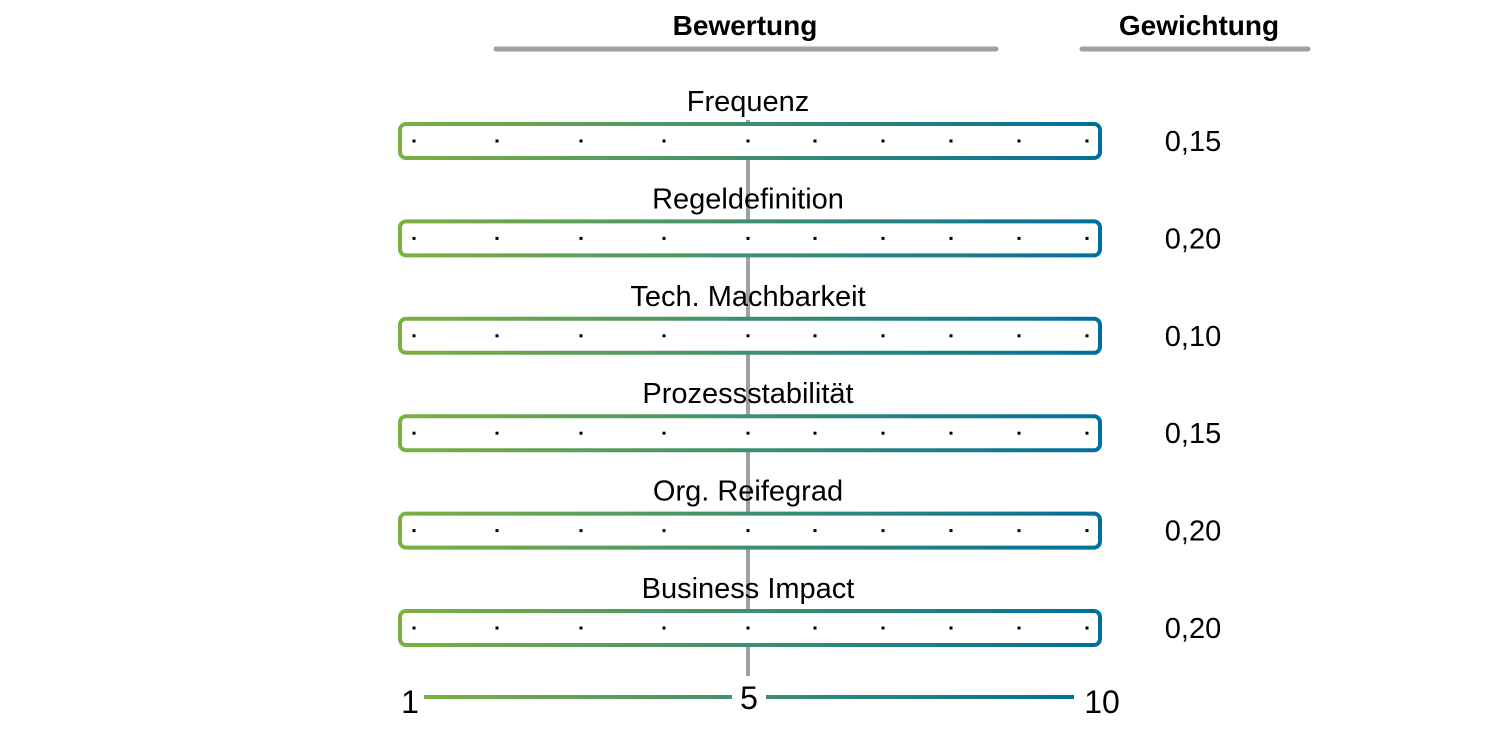 The image size is (1493, 737). I want to click on criterion-row: Tech. Machbarkeit 0,10, so click(809, 318).